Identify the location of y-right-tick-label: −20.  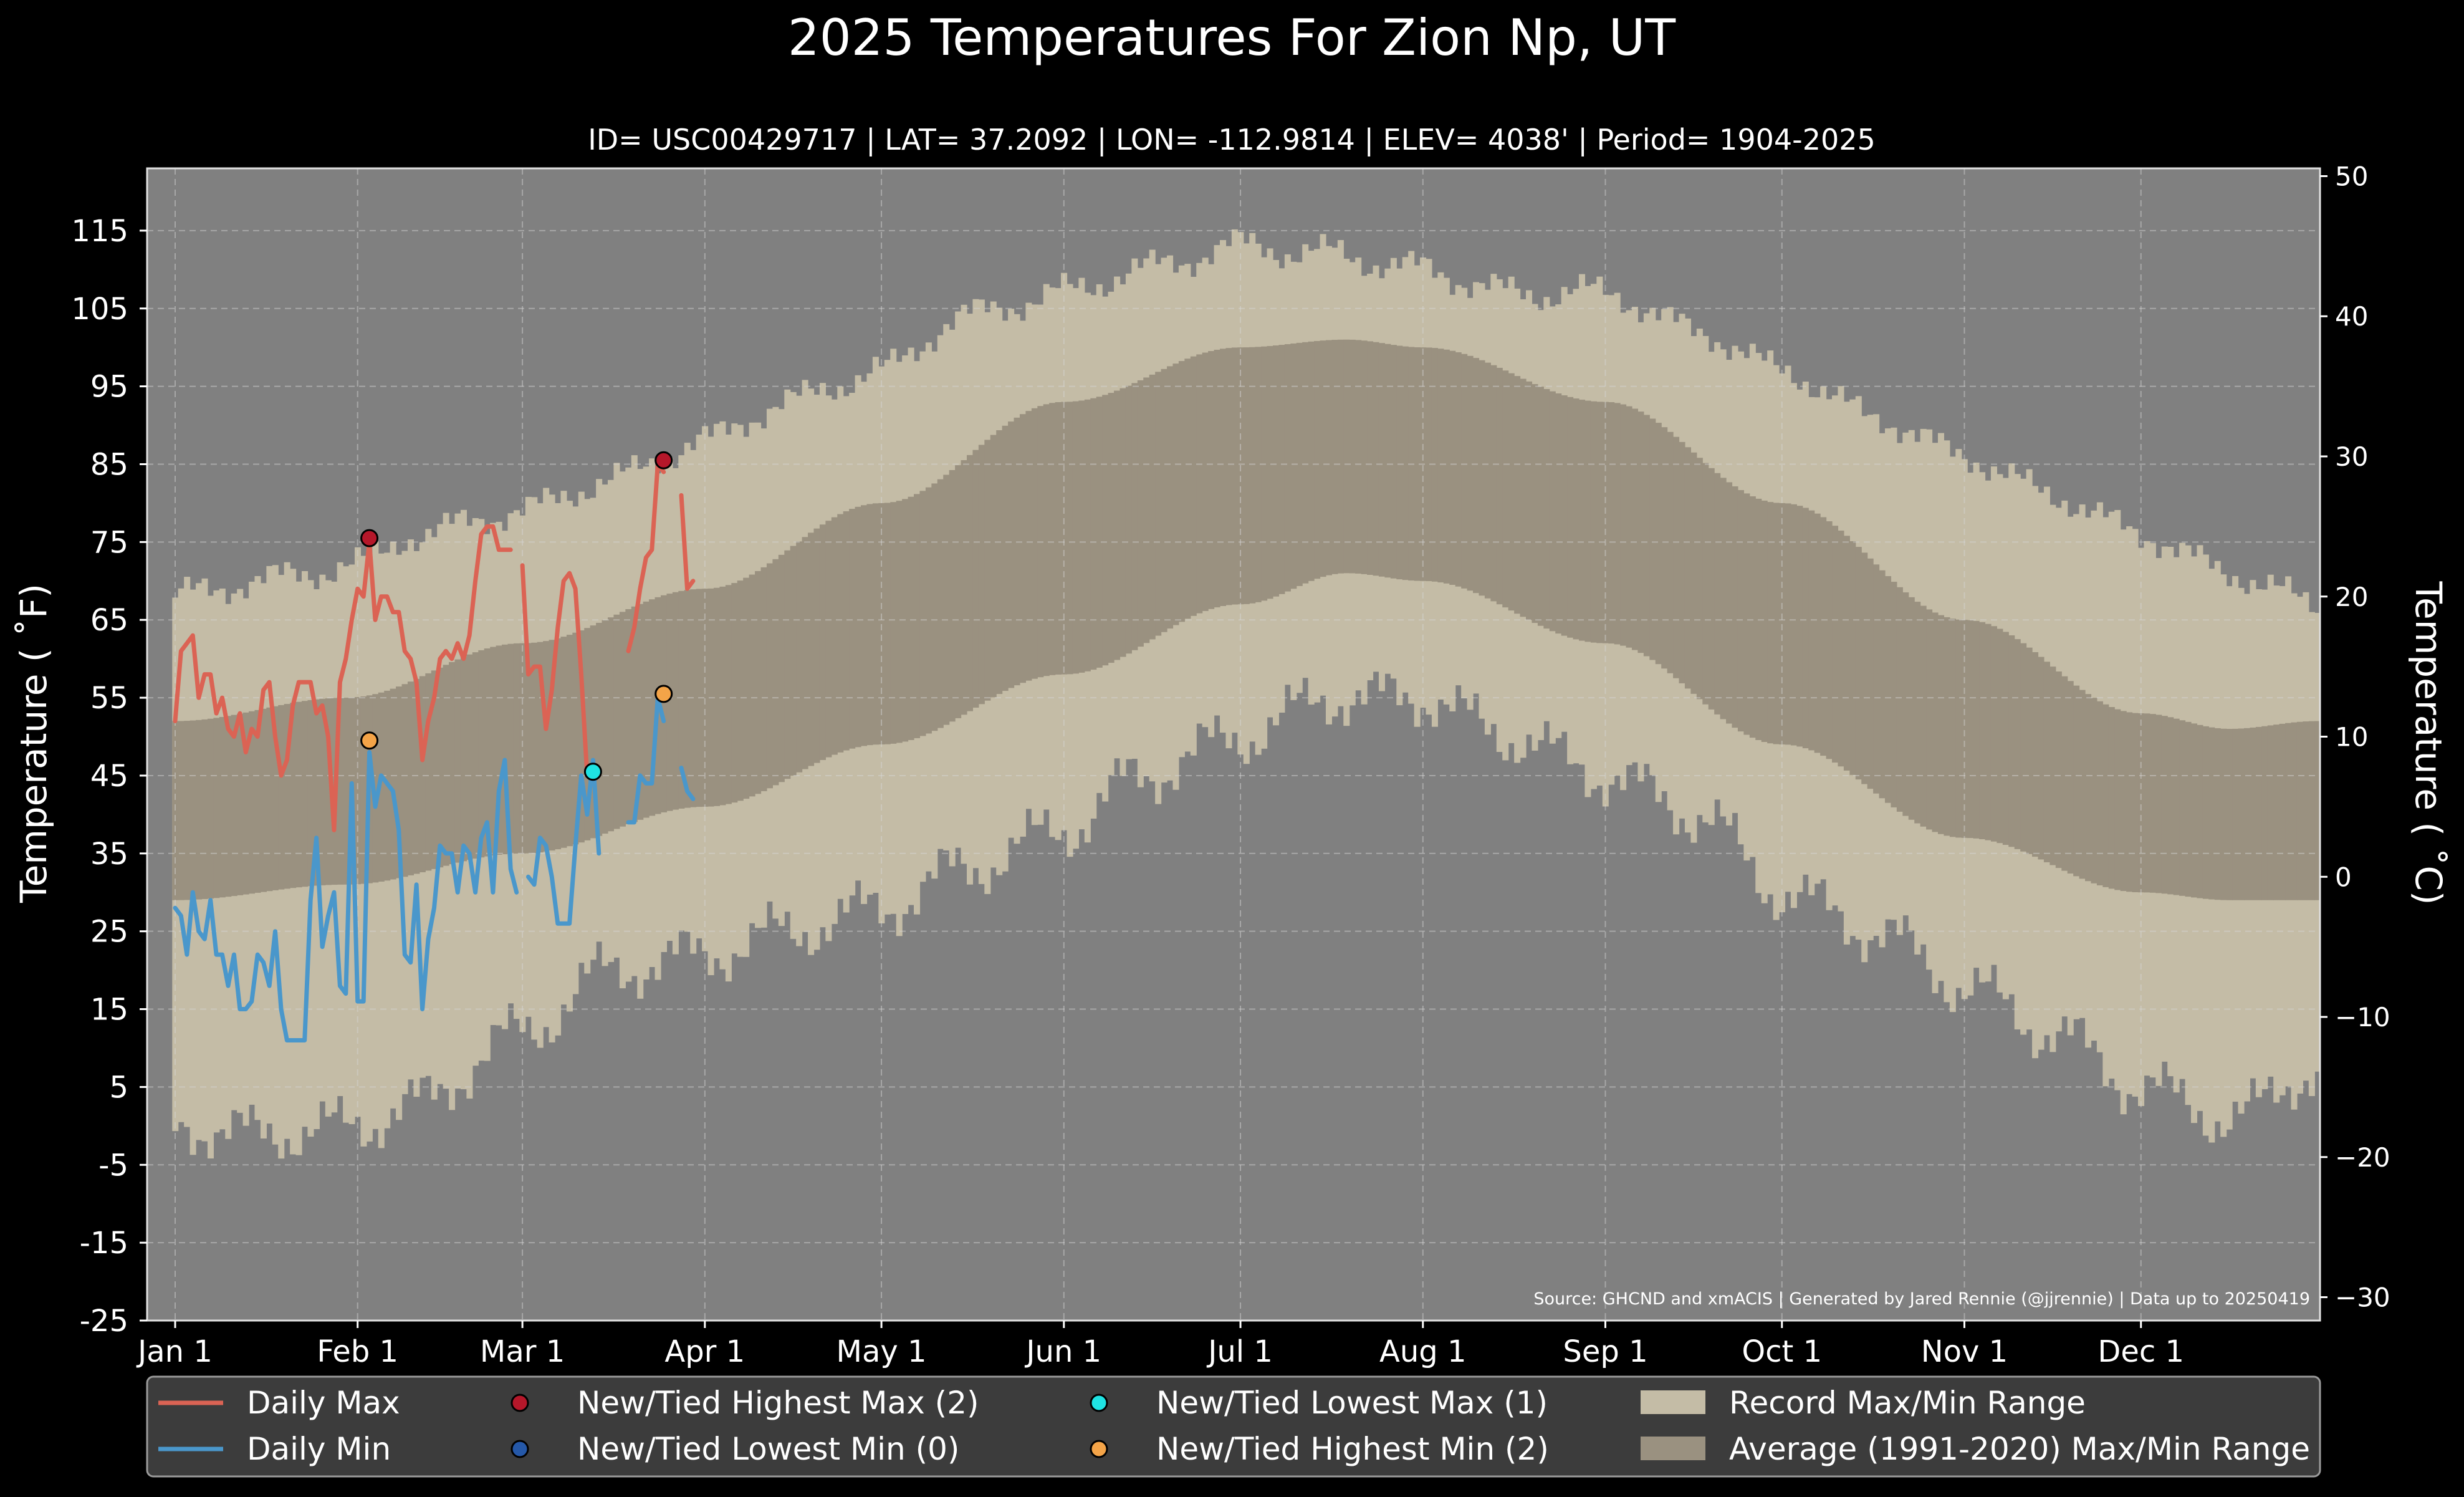
(2362, 1157).